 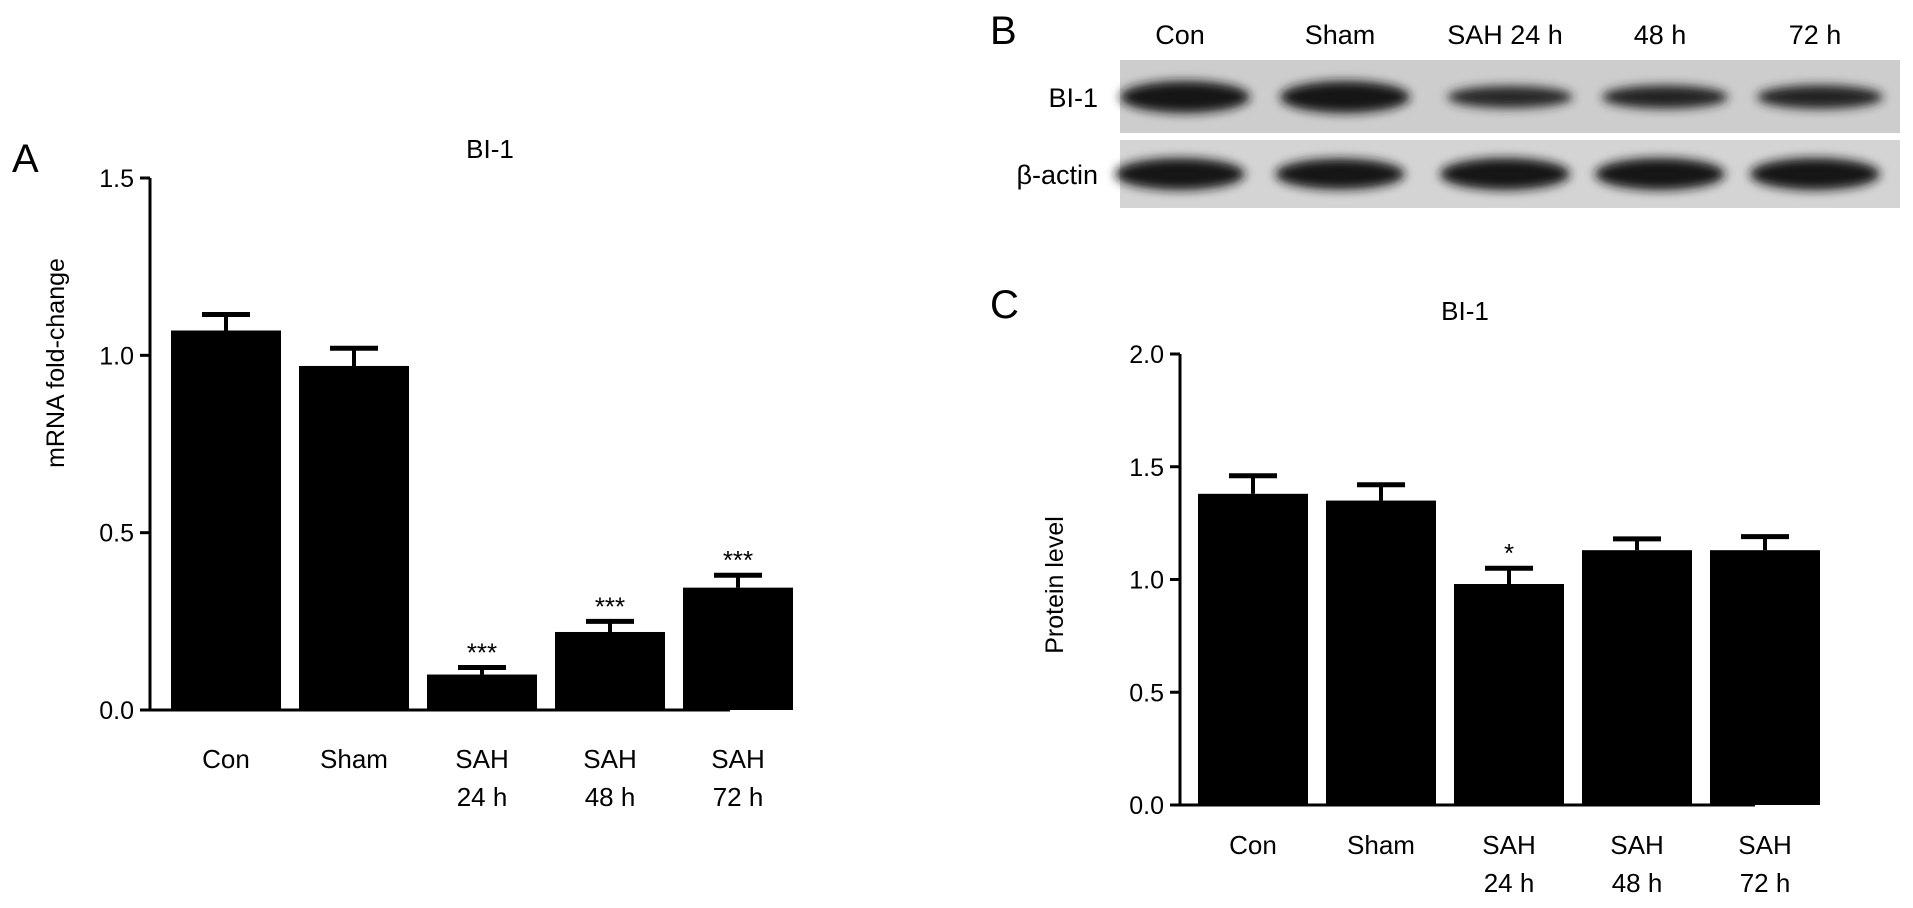 What do you see at coordinates (1057, 175) in the screenshot?
I see `blot-row-label-1: β-actin` at bounding box center [1057, 175].